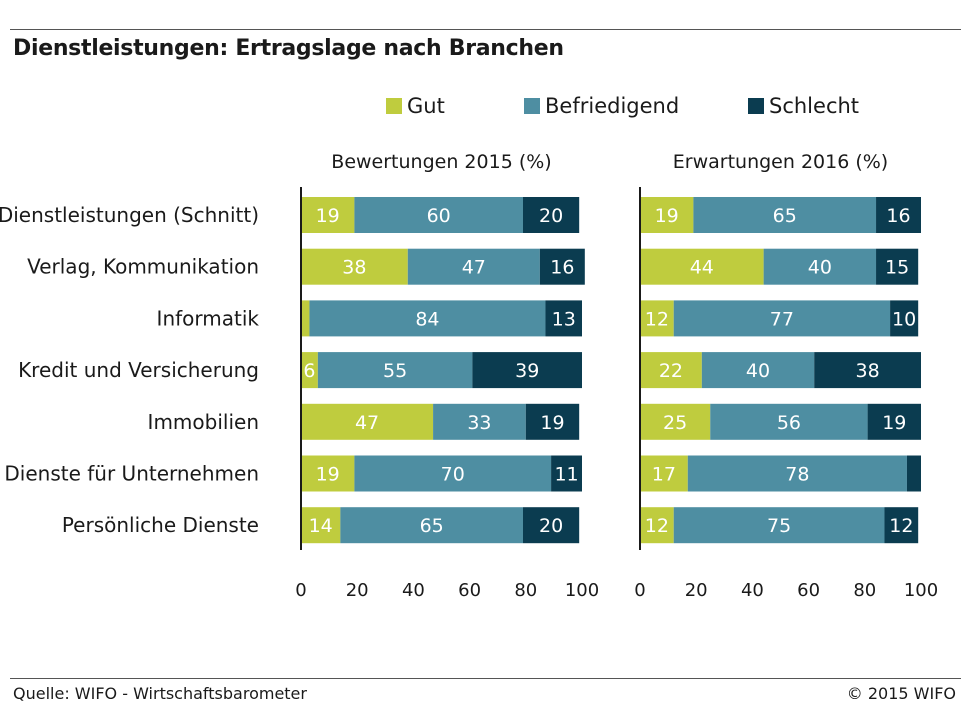 Image resolution: width=961 pixels, height=709 pixels. Describe the element at coordinates (756, 106) in the screenshot. I see `legend-swatch-schlecht` at that location.